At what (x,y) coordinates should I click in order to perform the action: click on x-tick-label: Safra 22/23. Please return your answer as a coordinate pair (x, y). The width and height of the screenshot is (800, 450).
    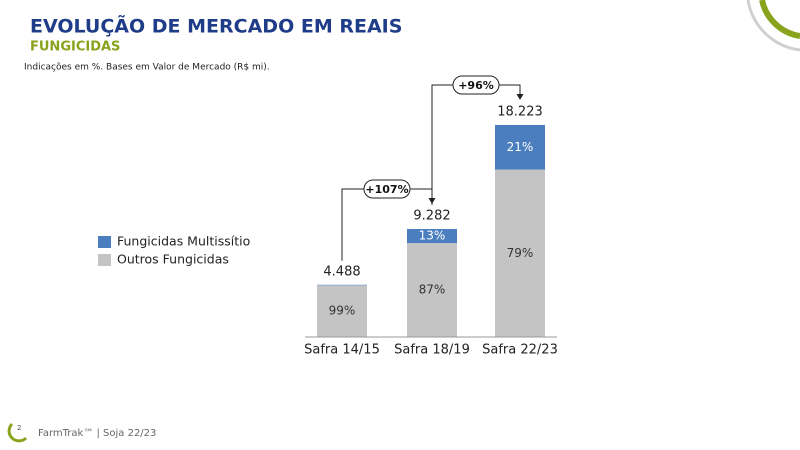
    Looking at the image, I should click on (520, 350).